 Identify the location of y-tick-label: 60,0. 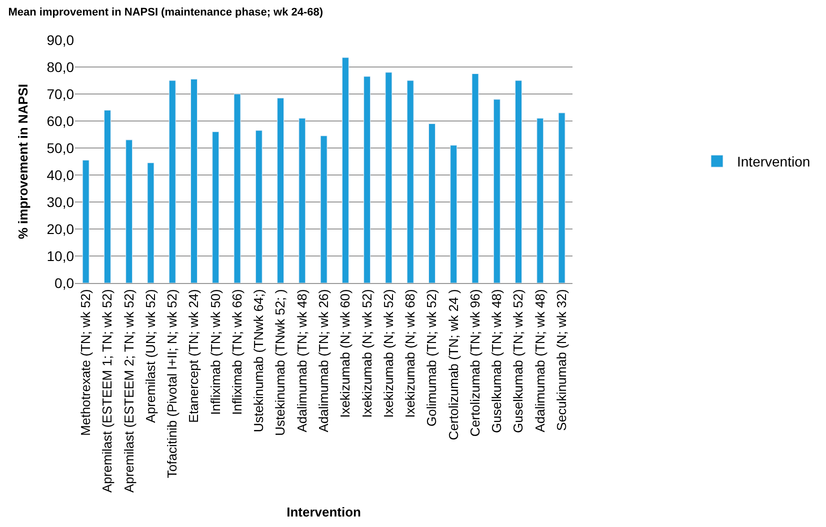
(60, 120).